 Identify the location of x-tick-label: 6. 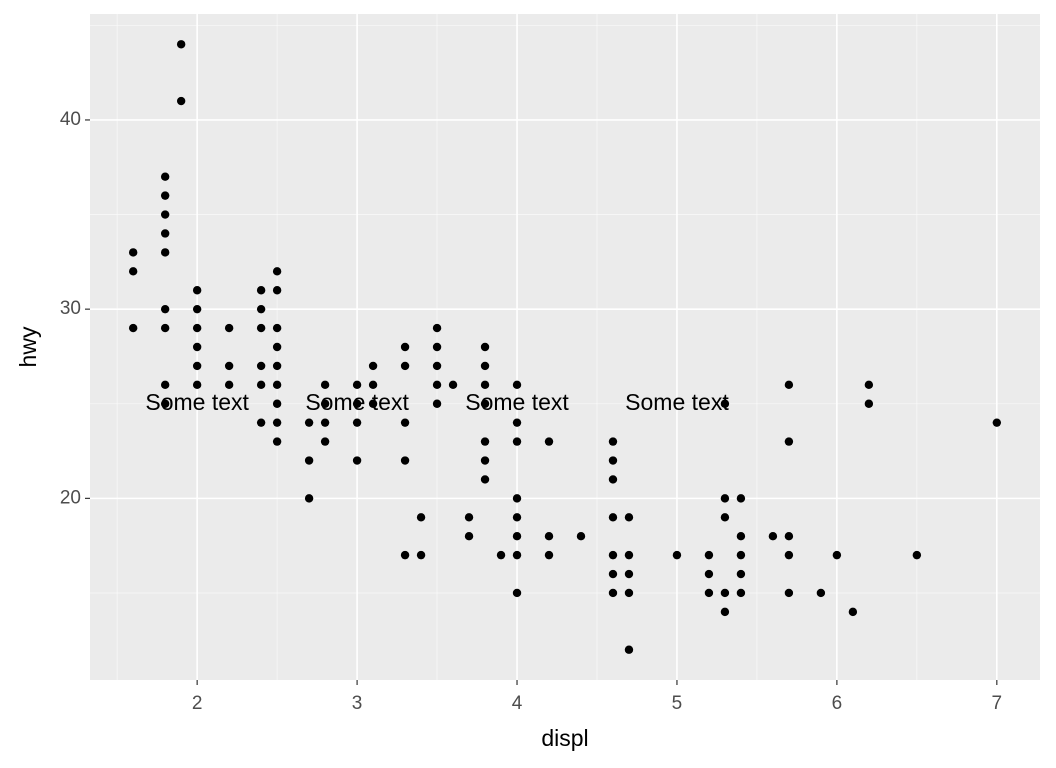
(837, 703).